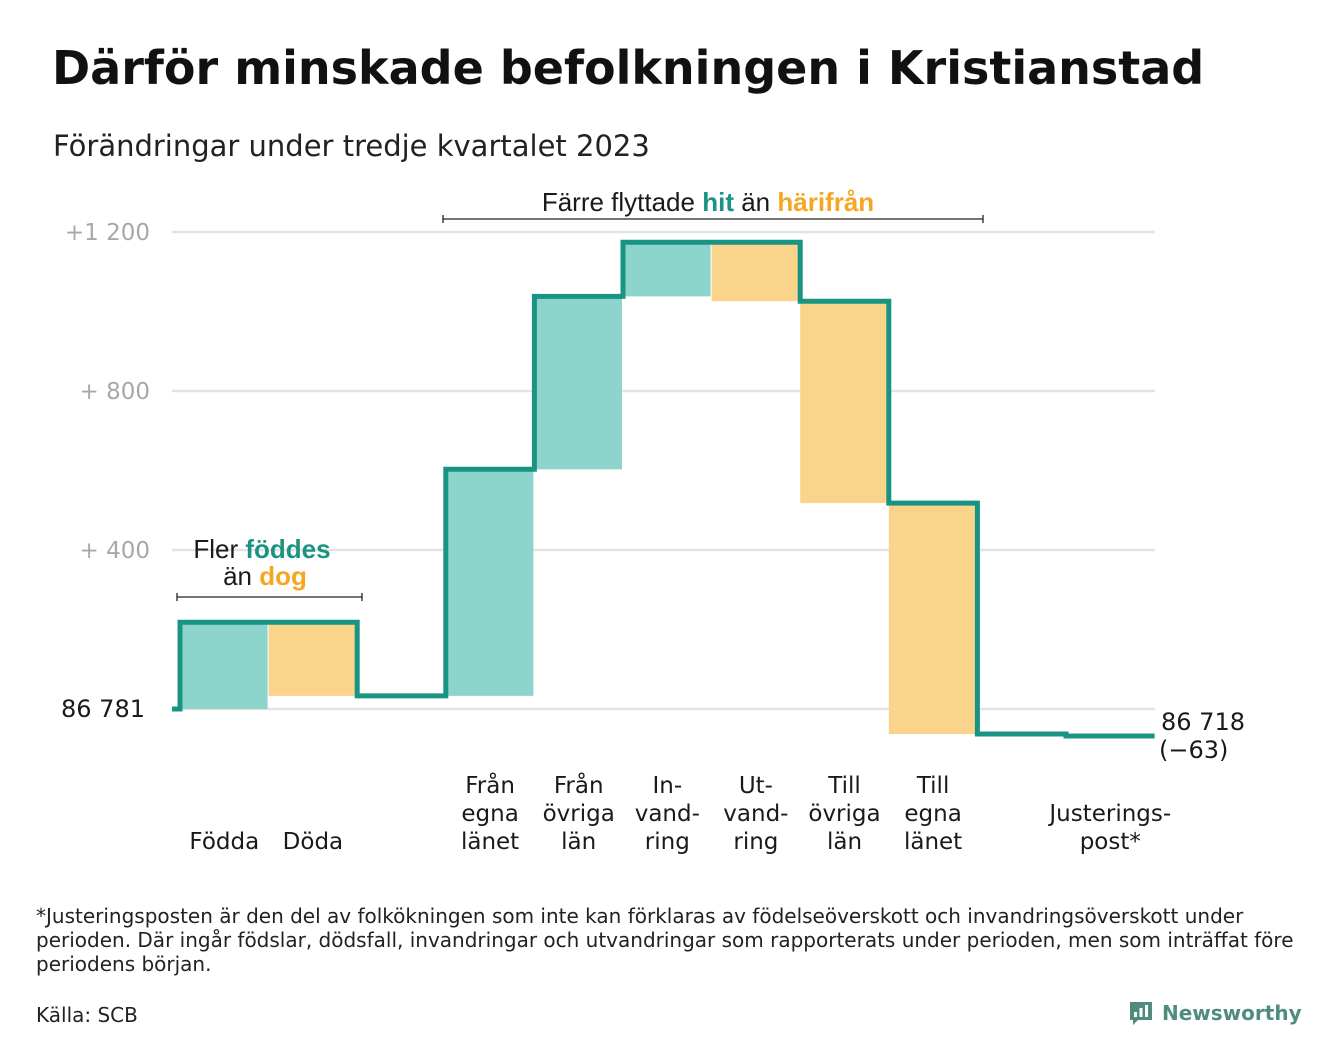 The width and height of the screenshot is (1340, 1060). I want to click on end-change-label: (−63), so click(1193, 750).